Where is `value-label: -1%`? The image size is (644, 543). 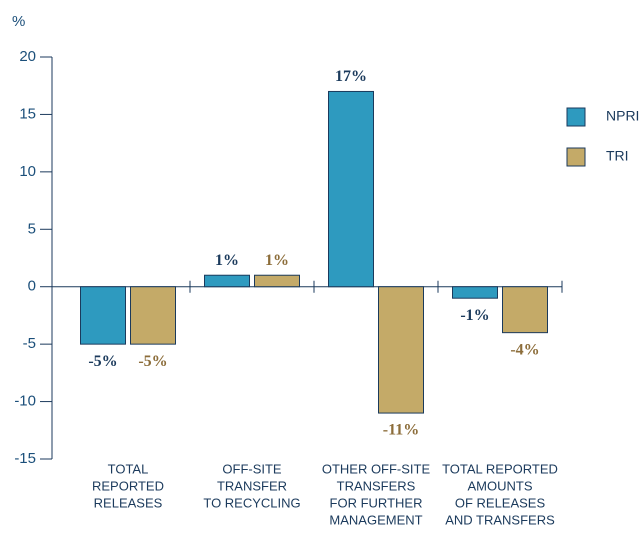 value-label: -1% is located at coordinates (474, 315).